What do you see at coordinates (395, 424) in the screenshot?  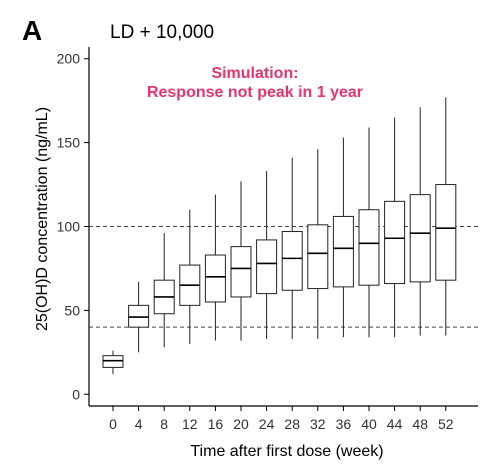 I see `x-tick-label: 44` at bounding box center [395, 424].